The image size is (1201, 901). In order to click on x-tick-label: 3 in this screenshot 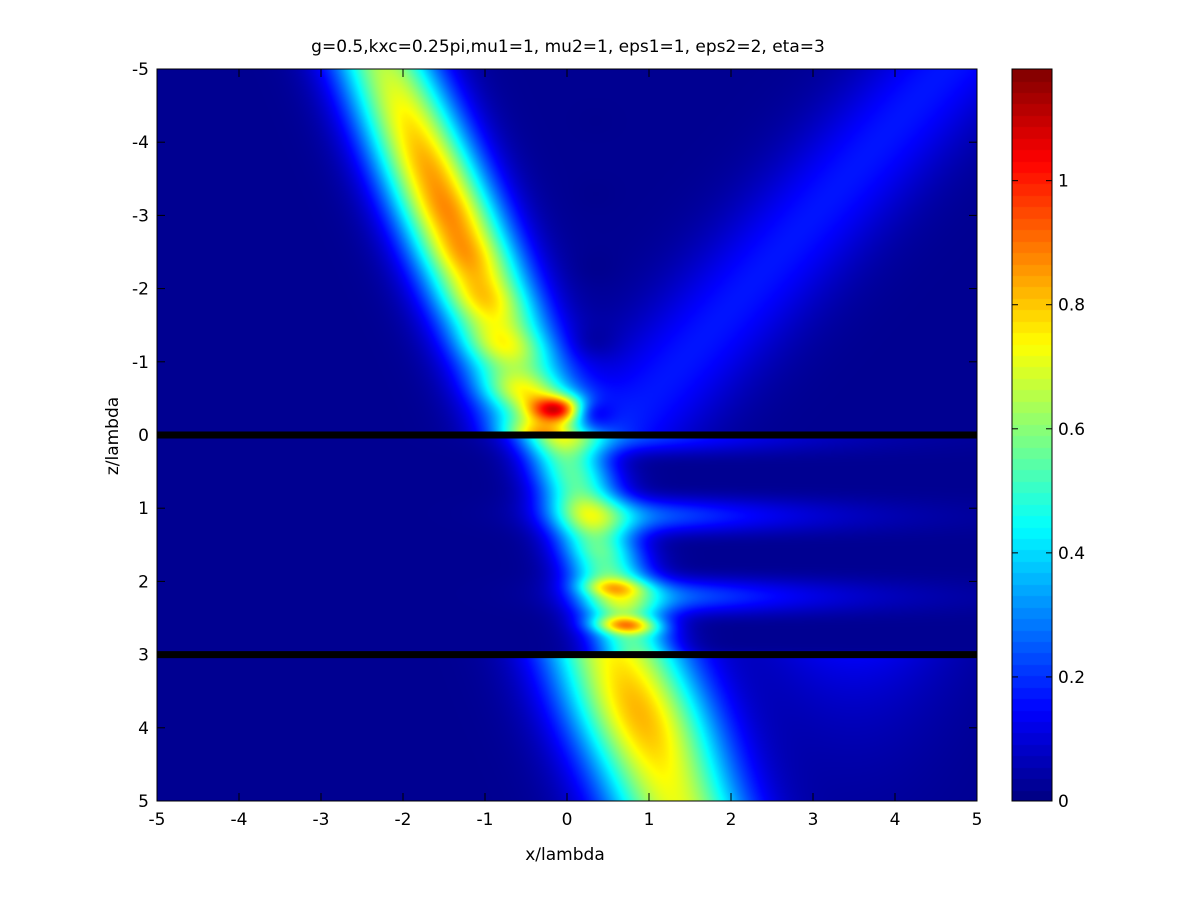, I will do `click(813, 820)`.